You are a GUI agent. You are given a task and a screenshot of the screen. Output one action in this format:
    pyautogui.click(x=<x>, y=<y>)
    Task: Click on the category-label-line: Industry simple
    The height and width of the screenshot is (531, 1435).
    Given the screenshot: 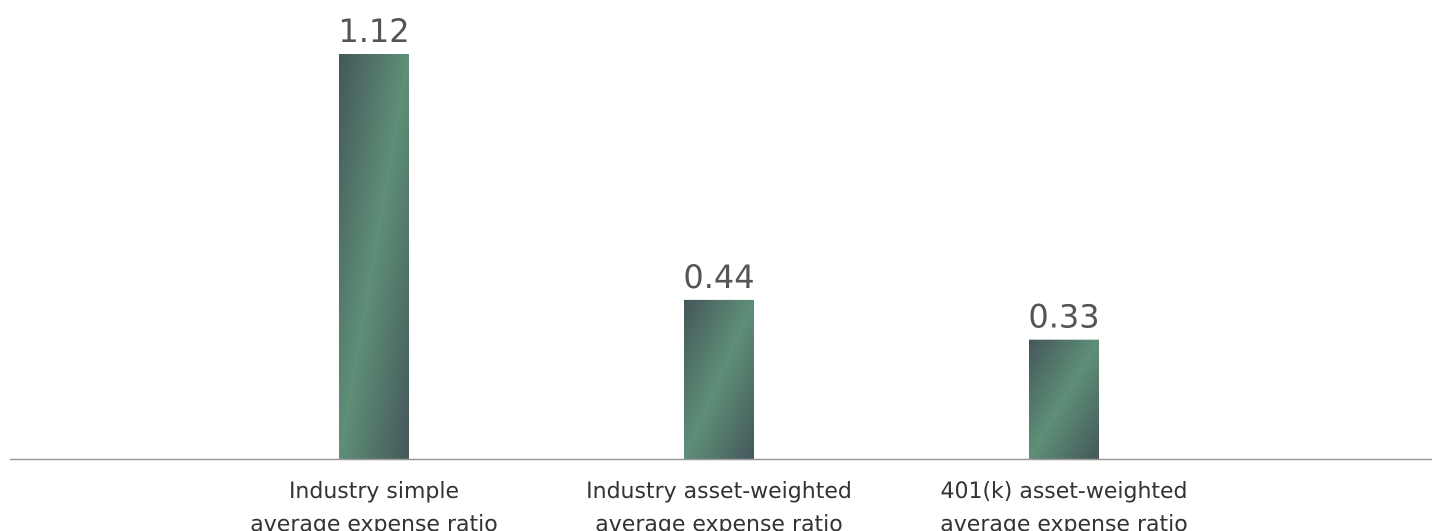 What is the action you would take?
    pyautogui.click(x=374, y=491)
    